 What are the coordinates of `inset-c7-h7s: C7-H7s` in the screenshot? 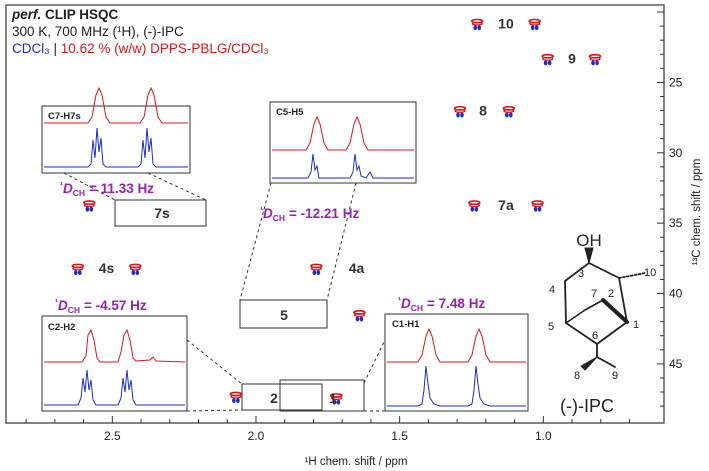 It's located at (116, 130).